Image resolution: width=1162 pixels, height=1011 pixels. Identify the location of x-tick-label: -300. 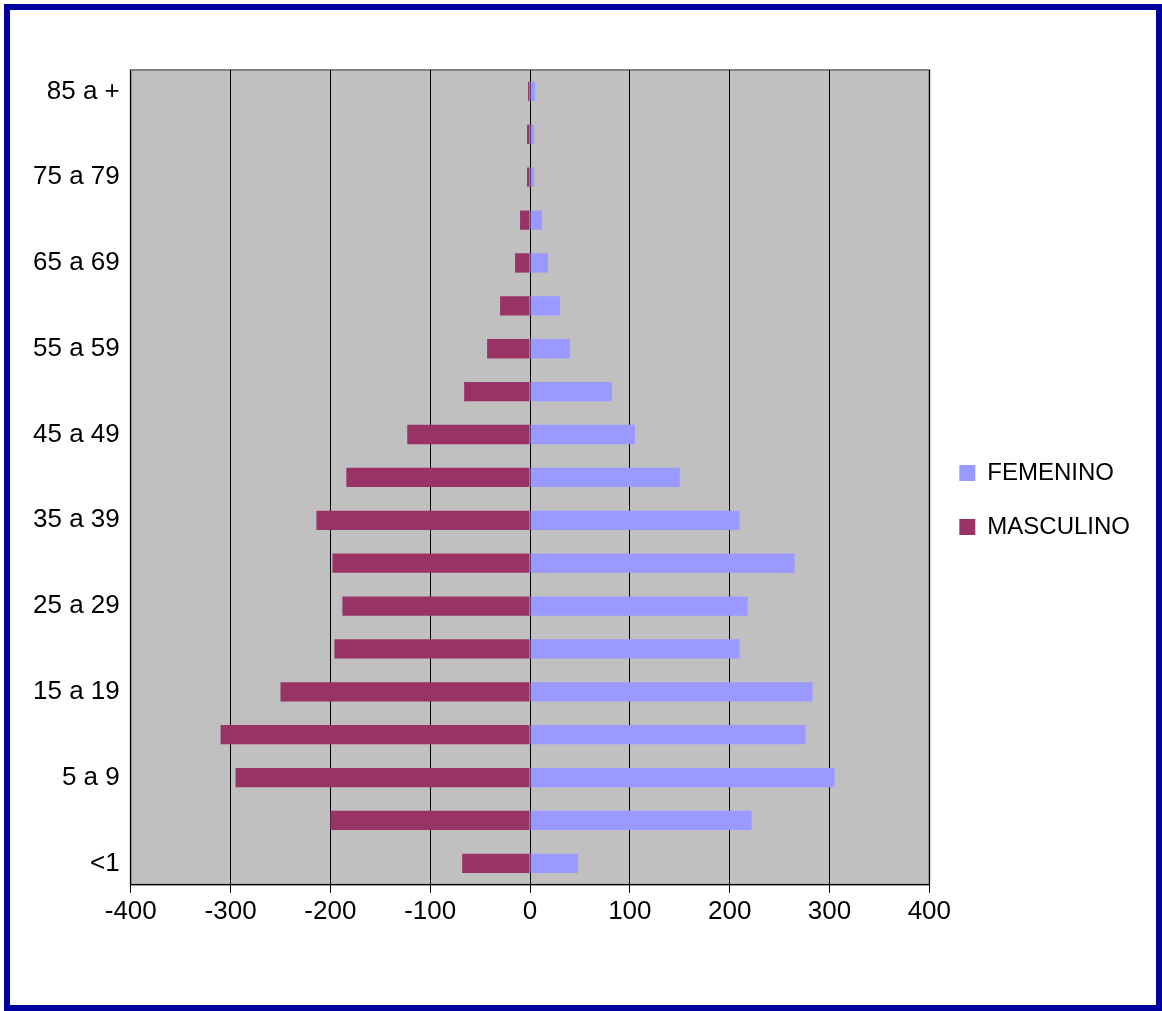
(230, 909).